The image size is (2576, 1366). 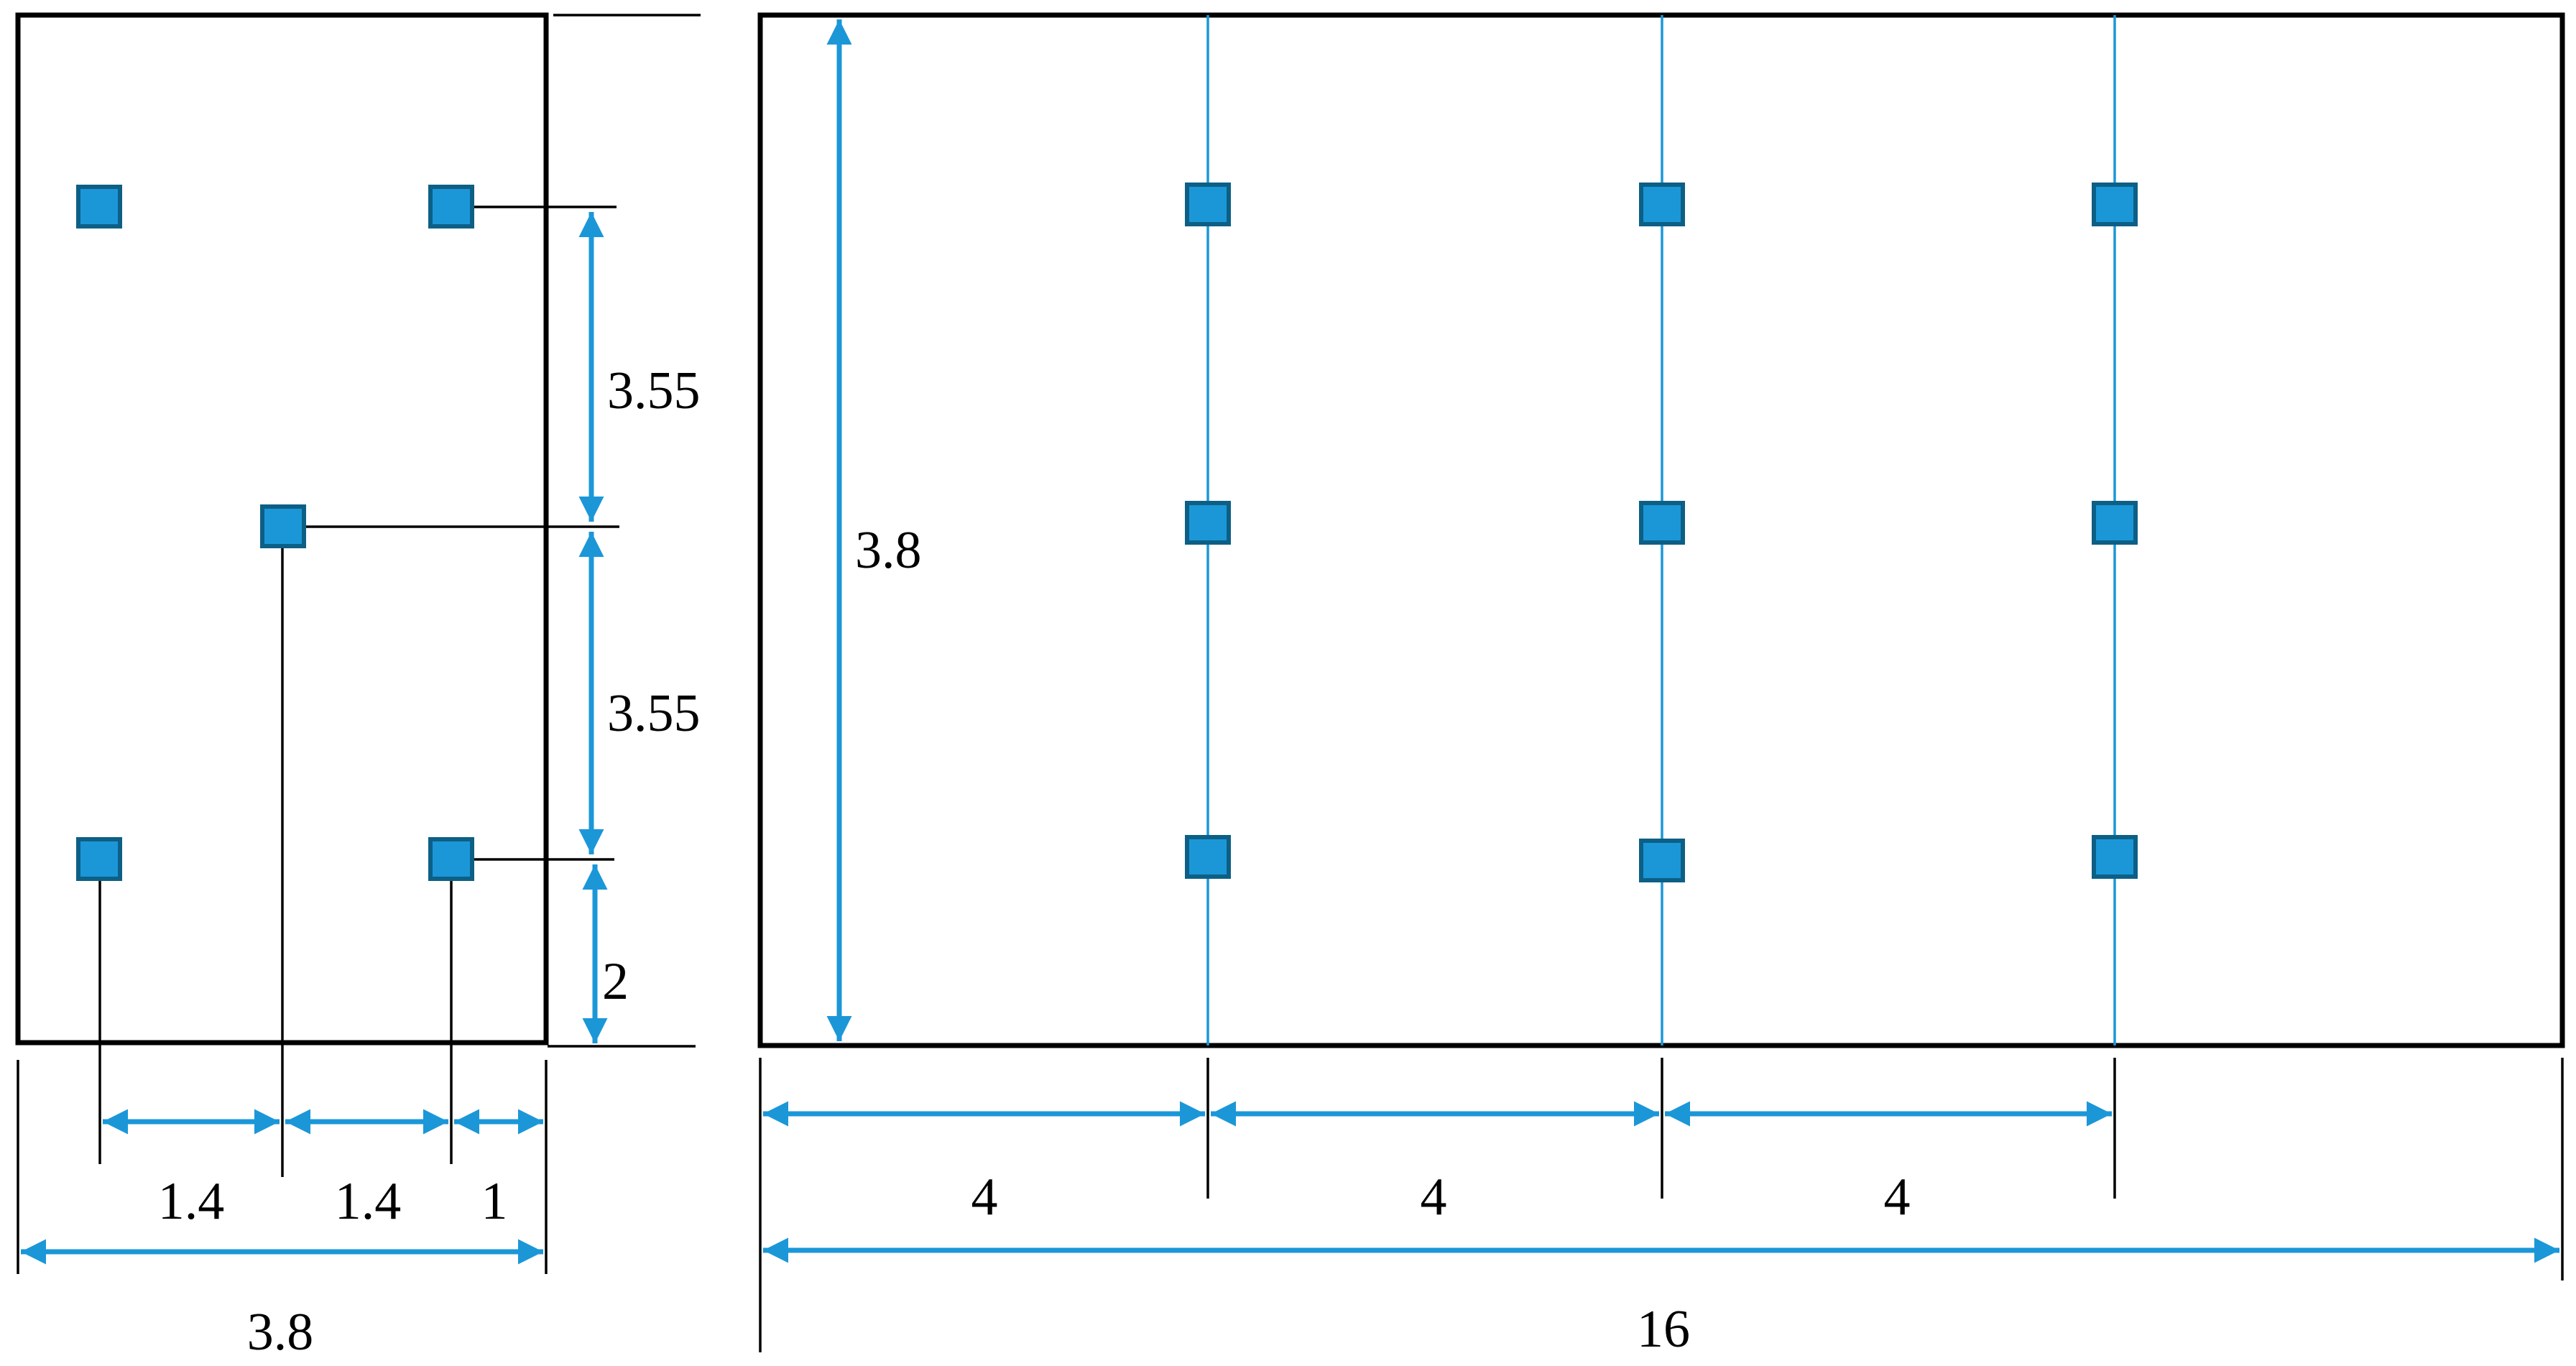 What do you see at coordinates (615, 981) in the screenshot?
I see `dim-label: 2` at bounding box center [615, 981].